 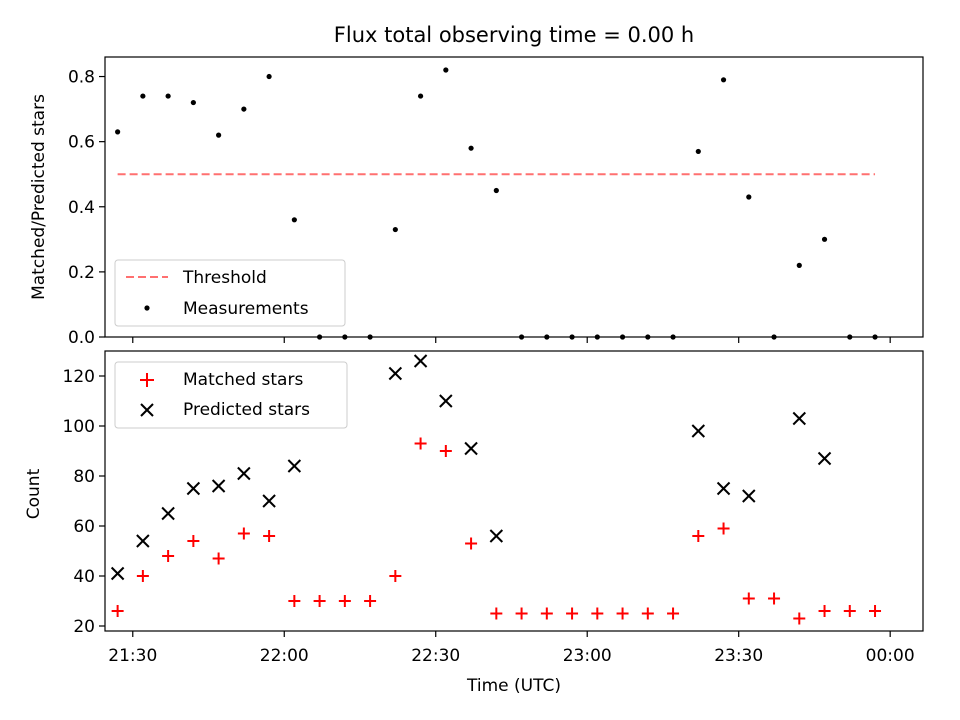 I want to click on ratio-y-tick-label: 0.0, so click(x=81, y=338).